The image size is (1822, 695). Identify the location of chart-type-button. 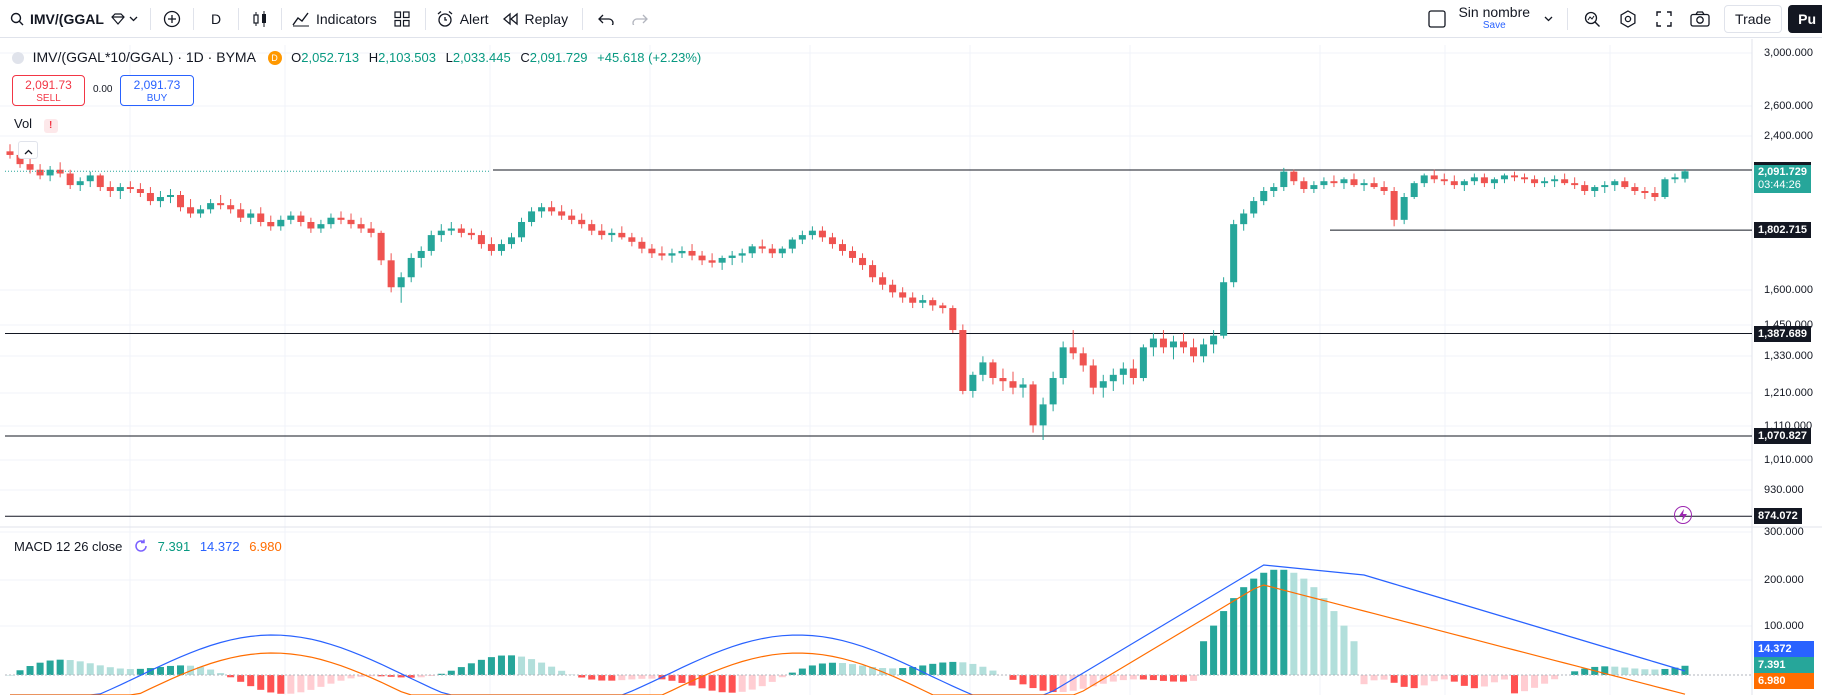
(260, 19).